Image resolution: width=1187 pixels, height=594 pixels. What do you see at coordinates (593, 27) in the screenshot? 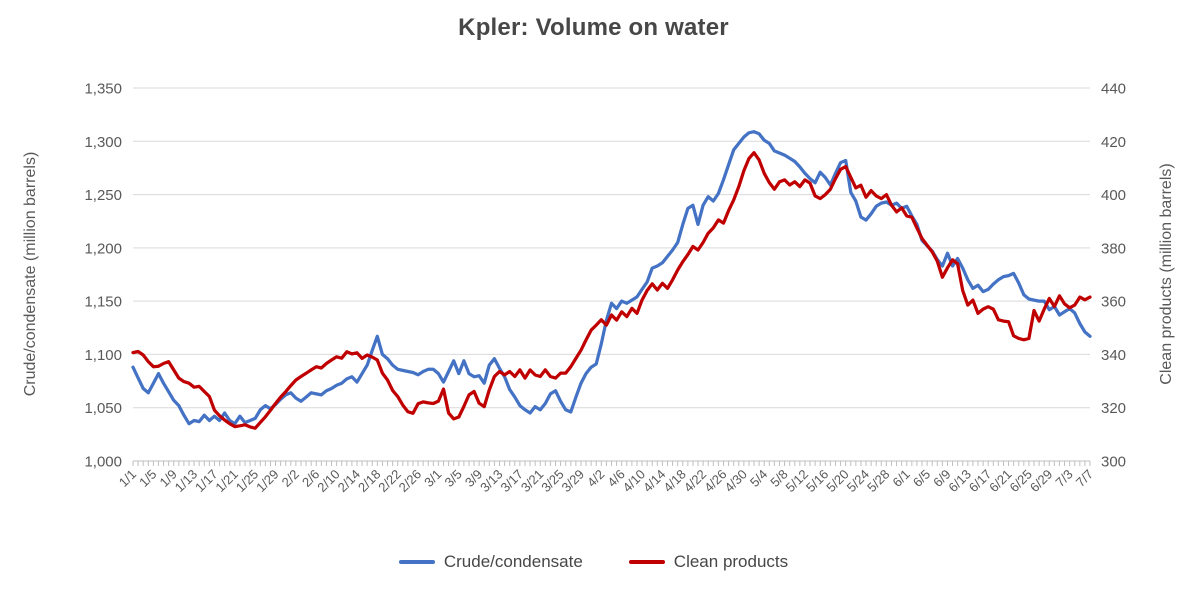
I see `chart-title: Kpler: Volume on water` at bounding box center [593, 27].